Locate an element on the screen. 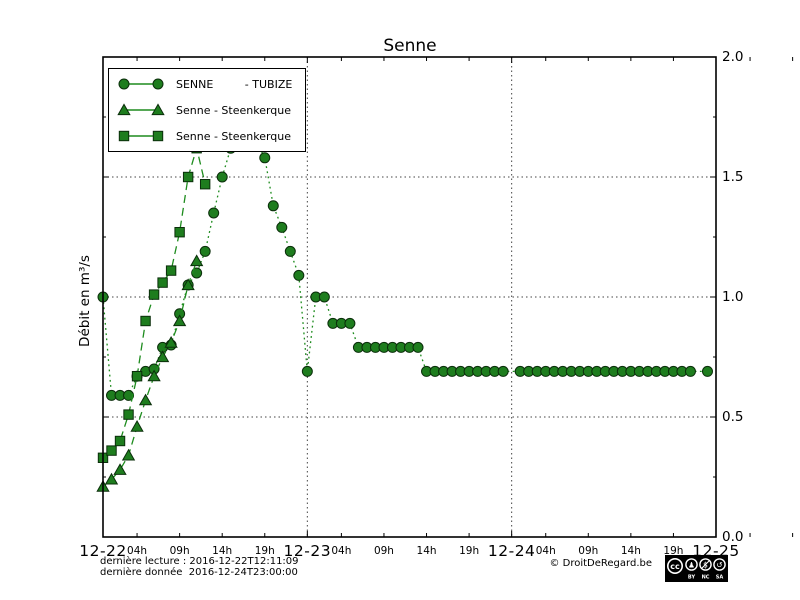 The height and width of the screenshot is (600, 800). nc-slash is located at coordinates (705, 564).